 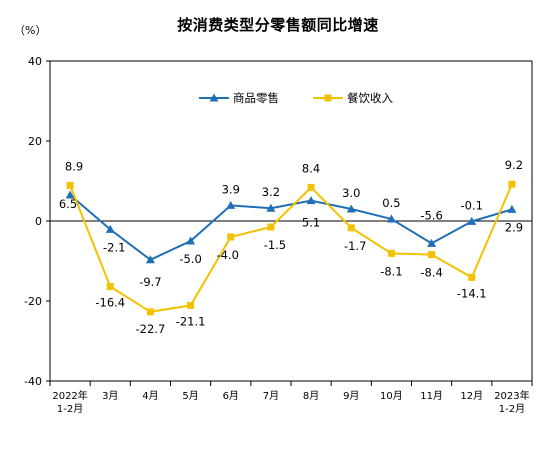 I want to click on data-label: -14.1, so click(x=472, y=293).